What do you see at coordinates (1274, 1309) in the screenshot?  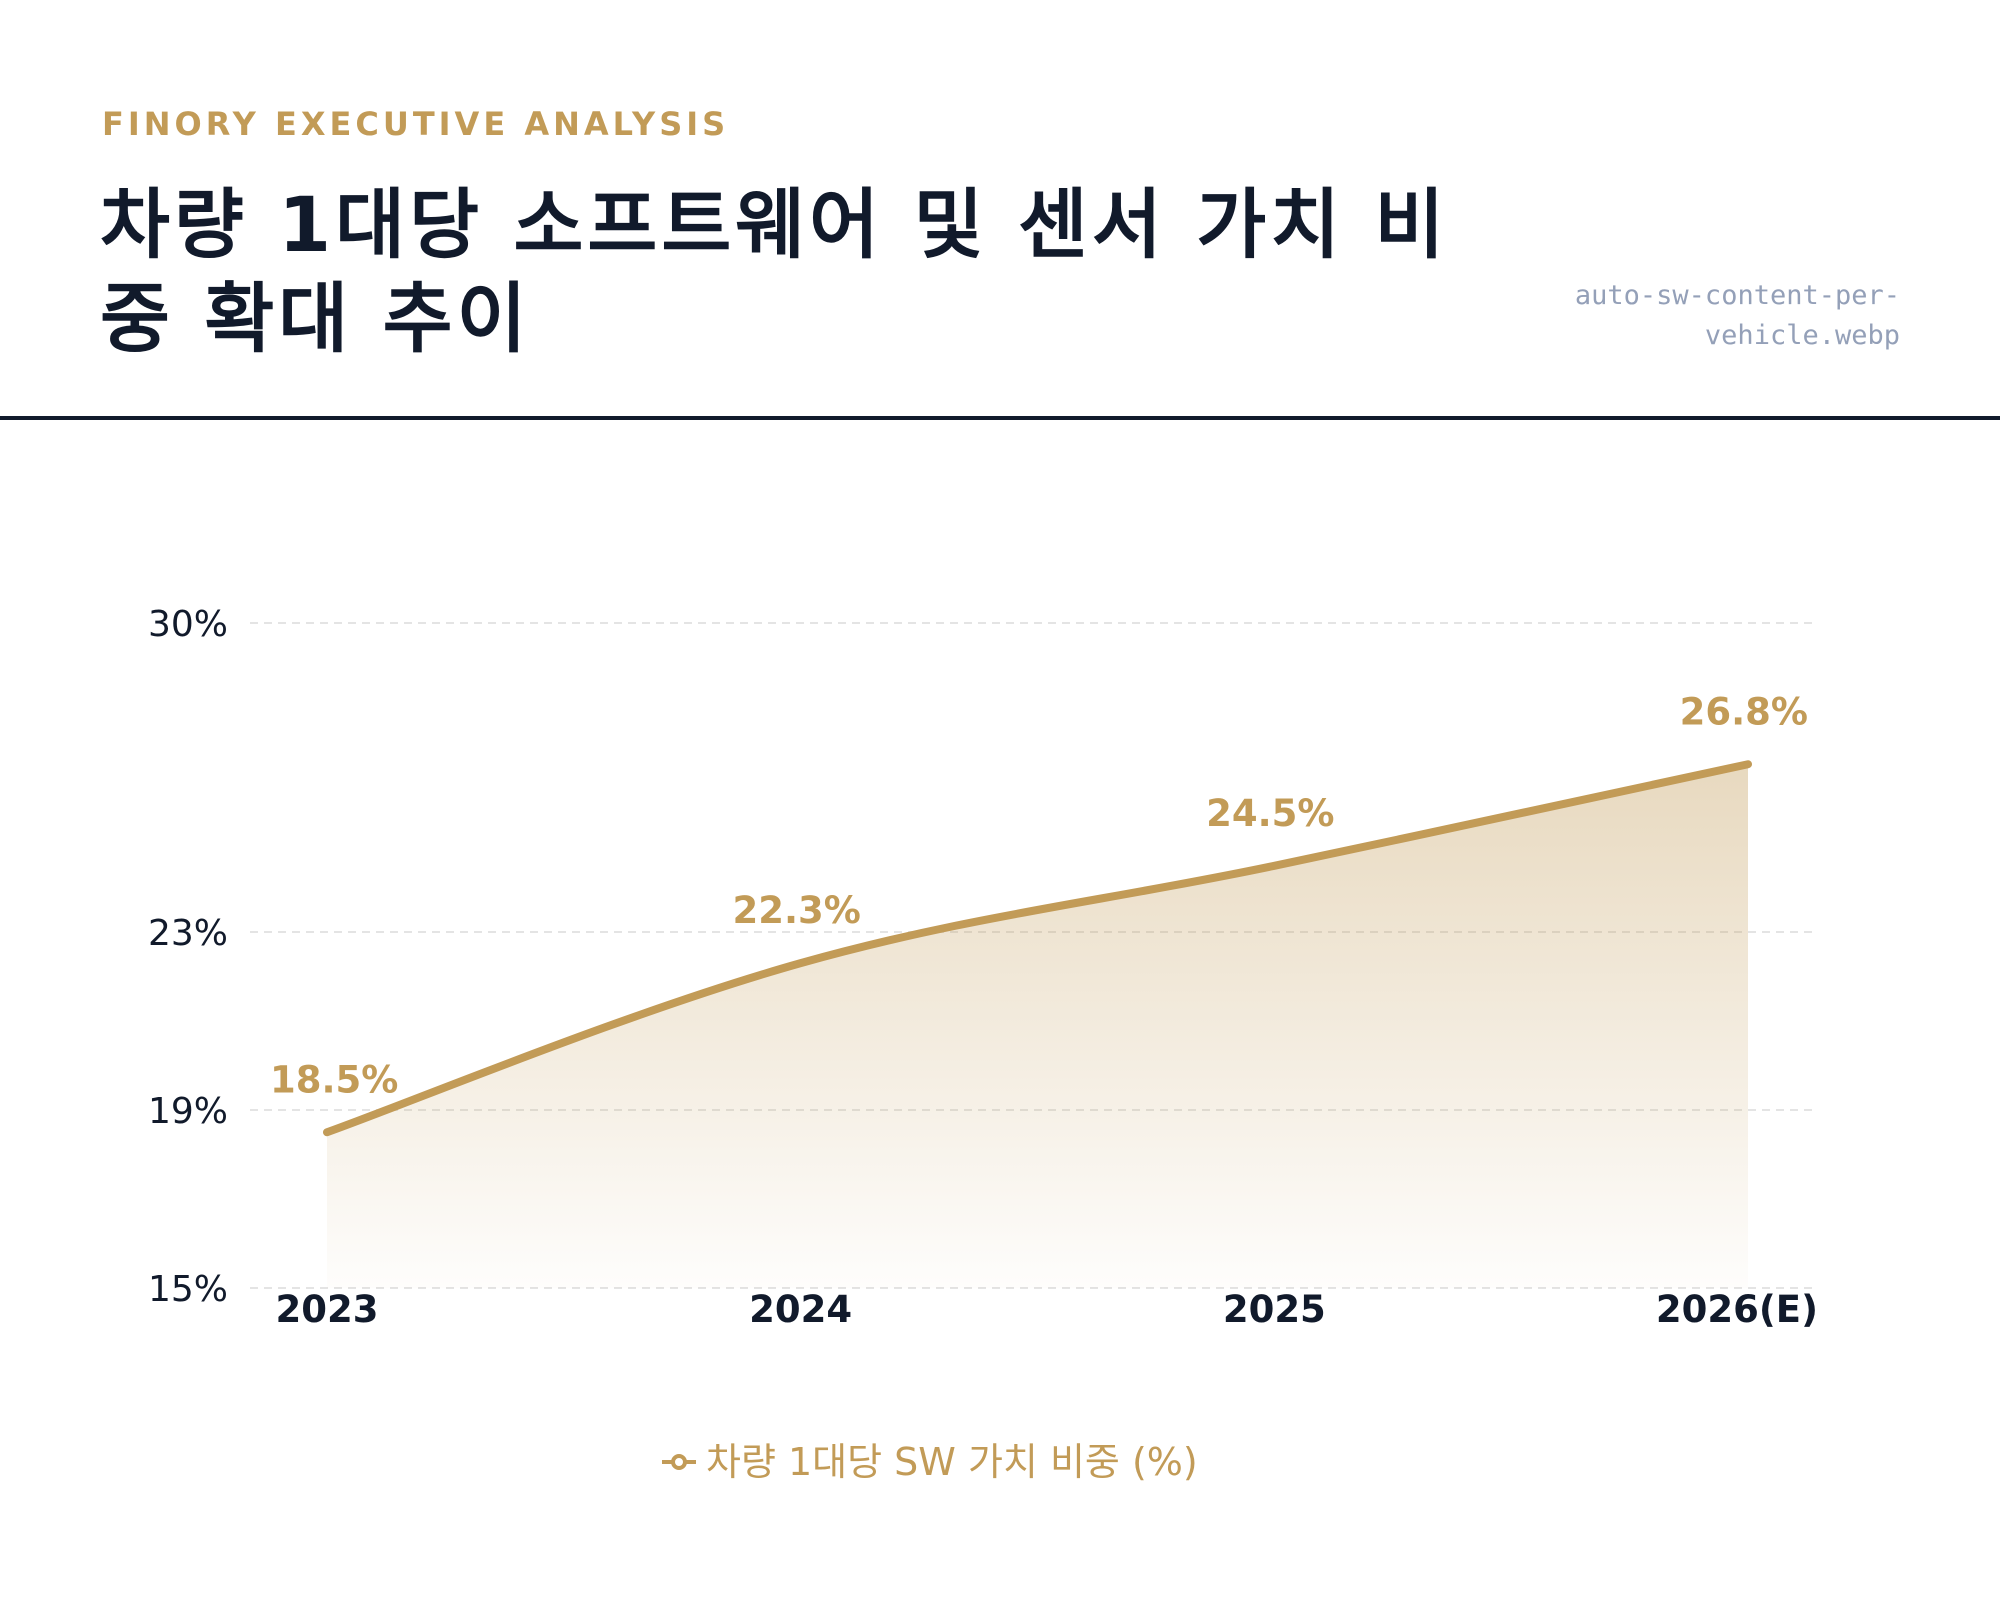 I see `x-tick-label: 2025` at bounding box center [1274, 1309].